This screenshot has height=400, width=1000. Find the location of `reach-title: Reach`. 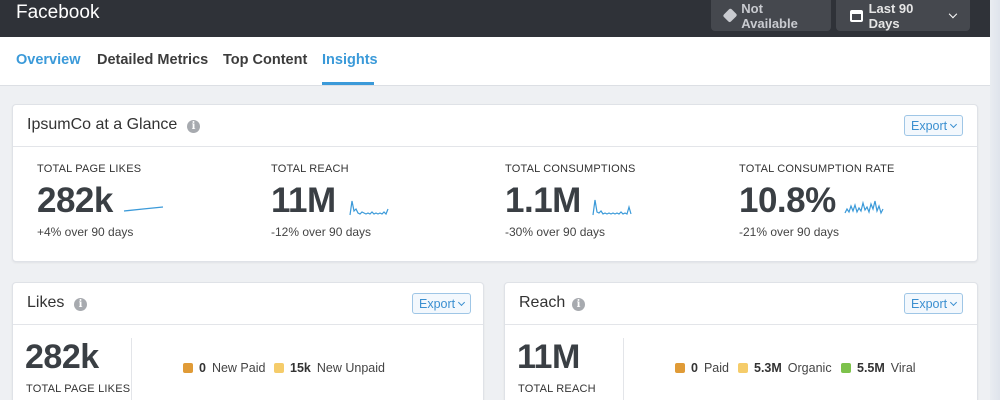

reach-title: Reach is located at coordinates (542, 302).